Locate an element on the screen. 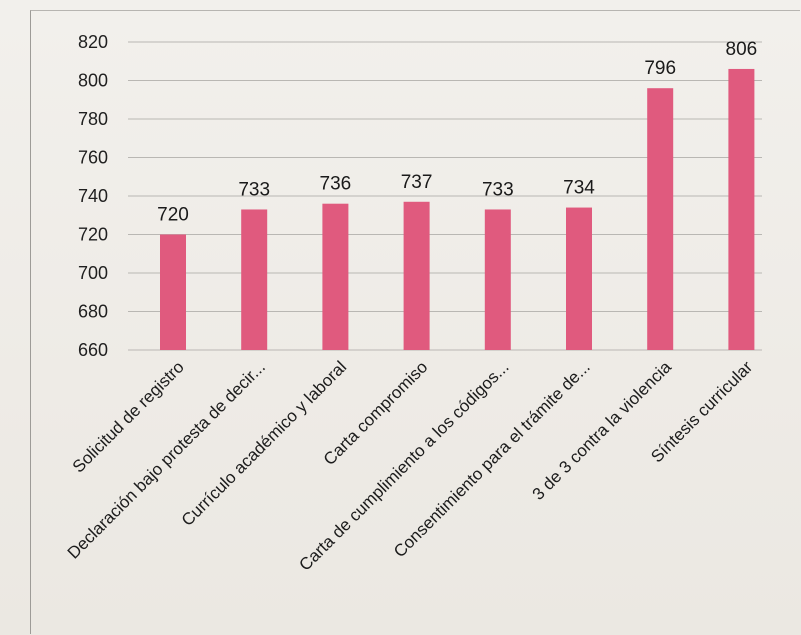 This screenshot has width=801, height=635. y-tick-label: 760 is located at coordinates (93, 158).